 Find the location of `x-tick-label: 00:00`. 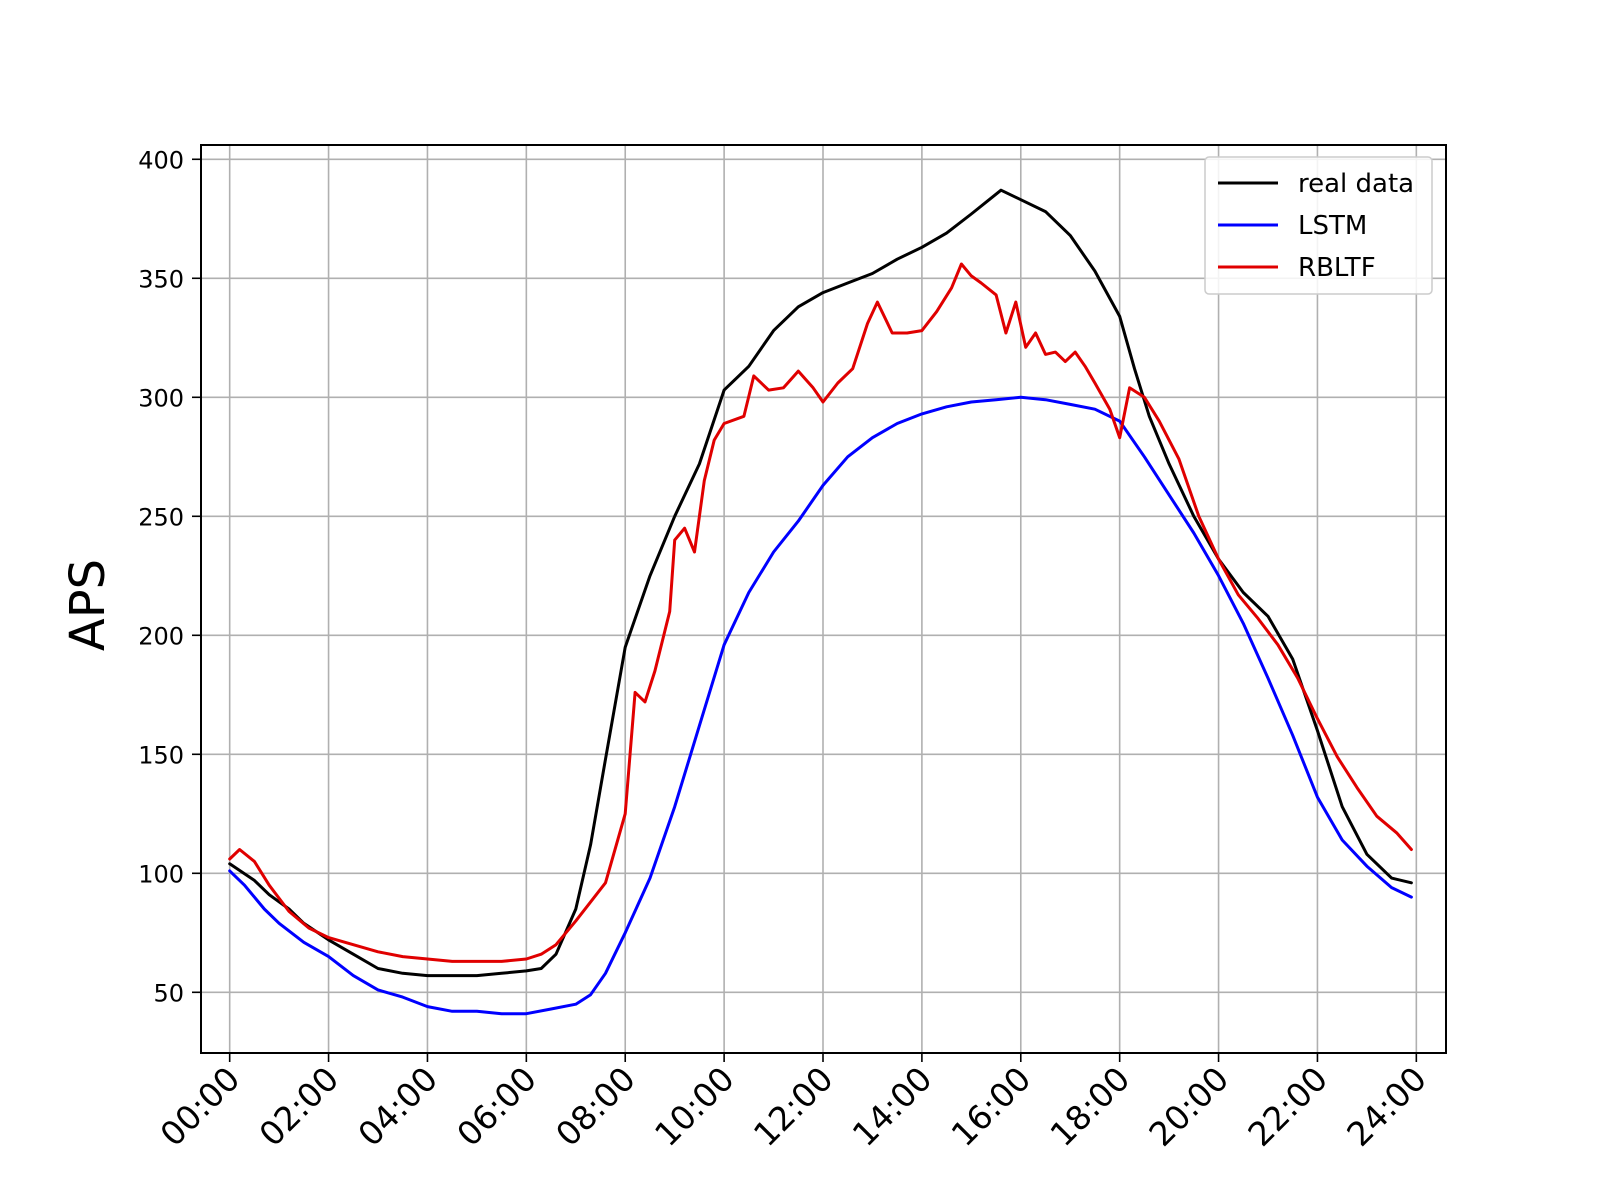

x-tick-label: 00:00 is located at coordinates (200, 1106).